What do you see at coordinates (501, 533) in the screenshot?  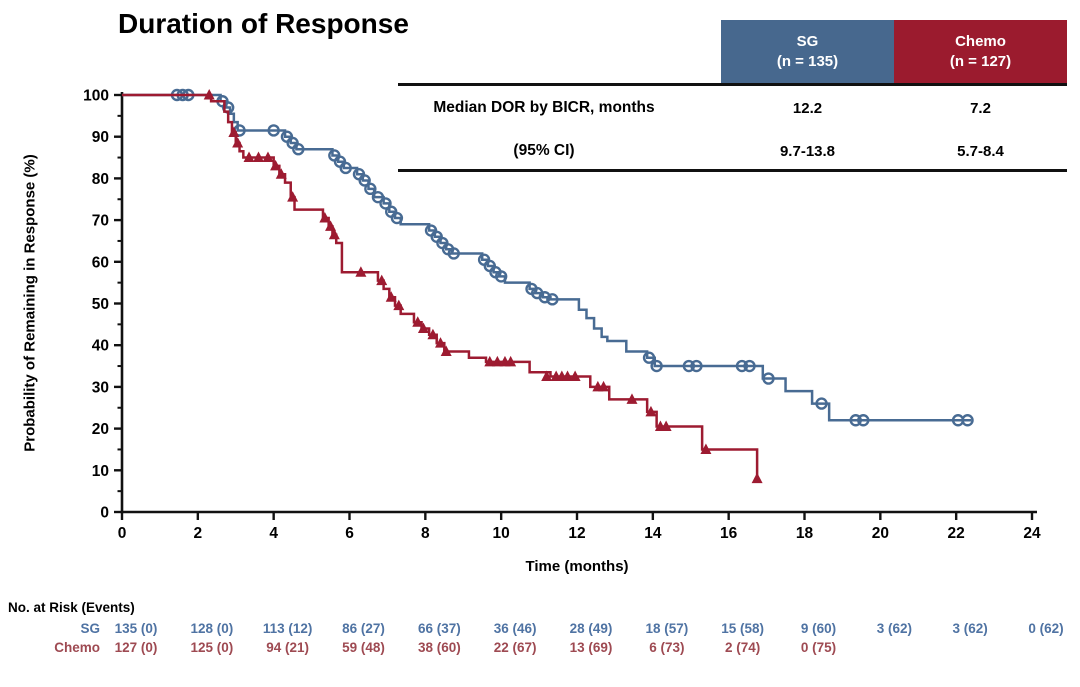 I see `x-tick-label: 10` at bounding box center [501, 533].